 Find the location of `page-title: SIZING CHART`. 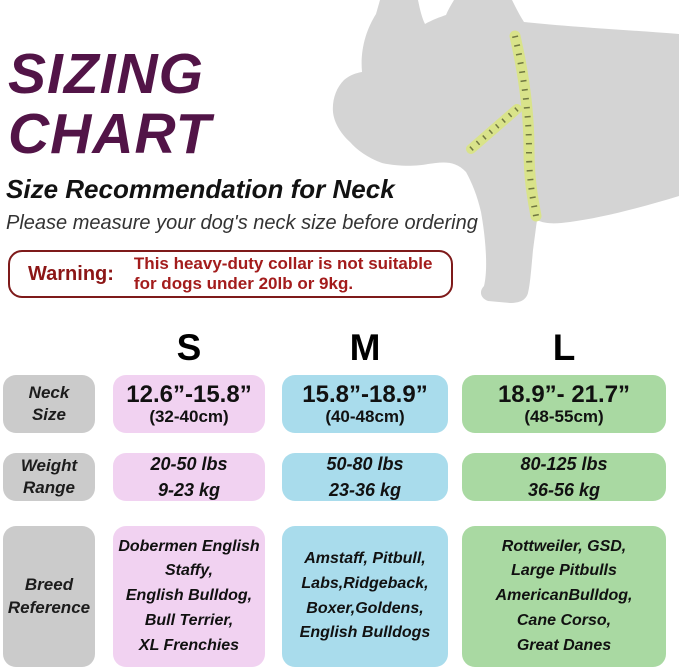

page-title: SIZING CHART is located at coordinates (109, 104).